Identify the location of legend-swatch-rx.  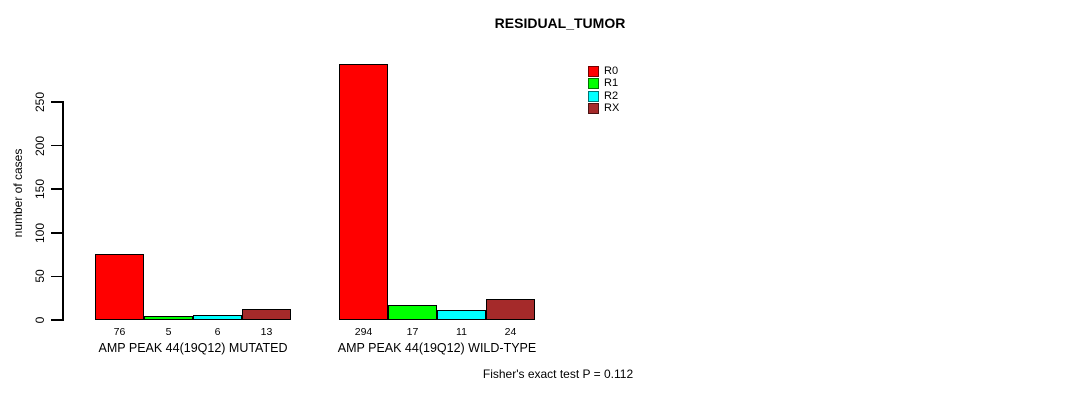
(593, 109).